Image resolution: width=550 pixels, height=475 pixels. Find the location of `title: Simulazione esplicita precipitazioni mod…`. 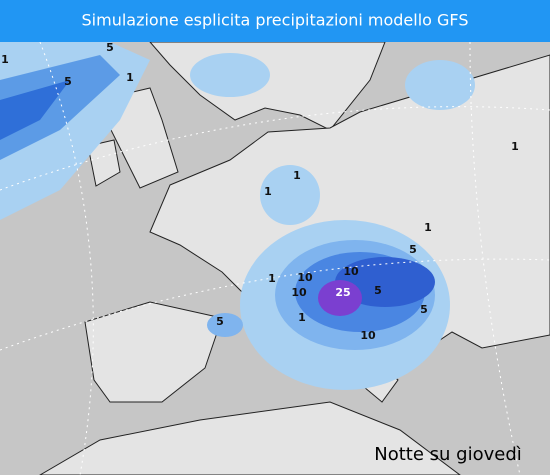

title: Simulazione esplicita precipitazioni mod… is located at coordinates (275, 20).